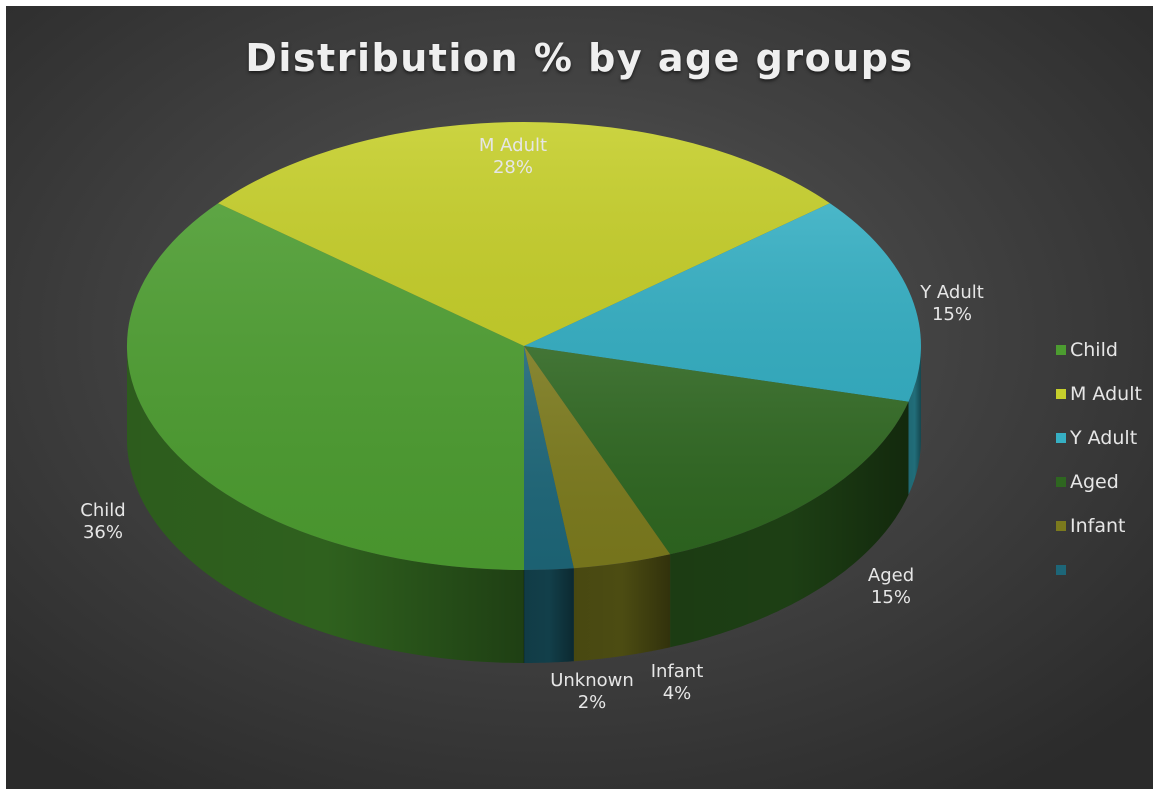 The width and height of the screenshot is (1159, 791). I want to click on slice-label-aged: Aged 15%, so click(891, 586).